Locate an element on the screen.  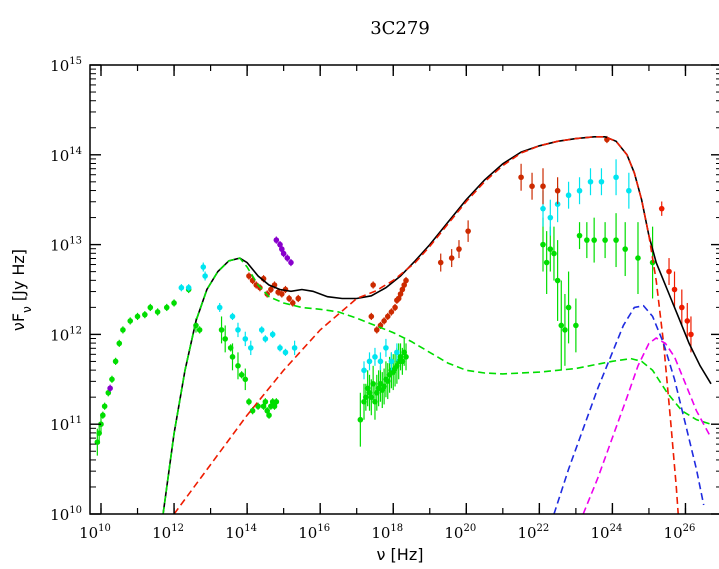
y-tick-label: 1010 is located at coordinates (66, 514).